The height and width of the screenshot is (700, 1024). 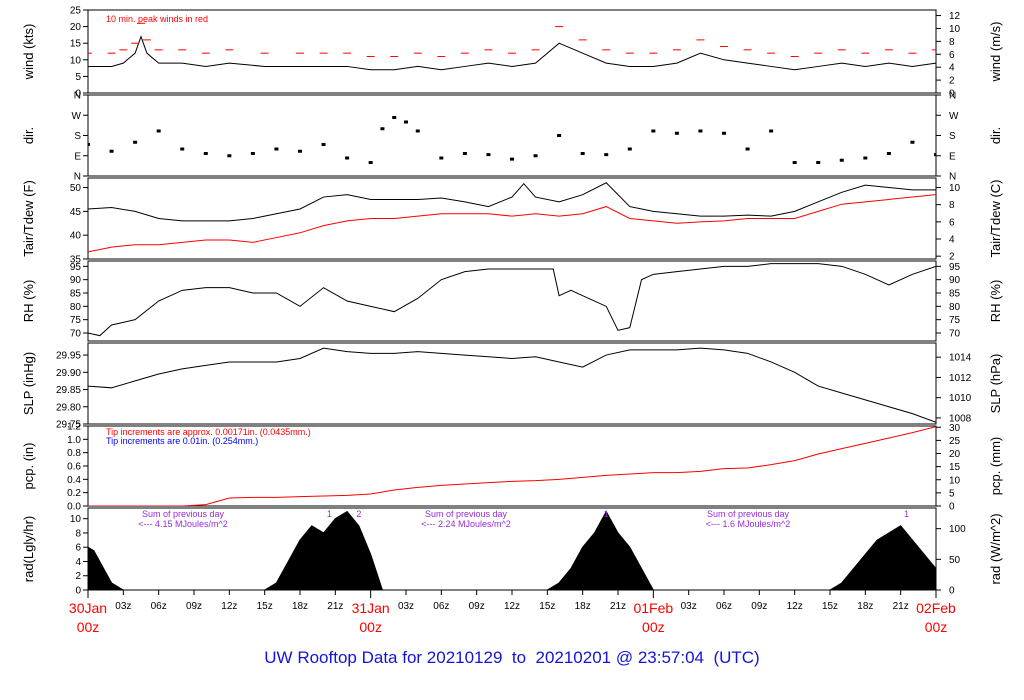 I want to click on slp-ytick-right-label: 1010, so click(x=960, y=398).